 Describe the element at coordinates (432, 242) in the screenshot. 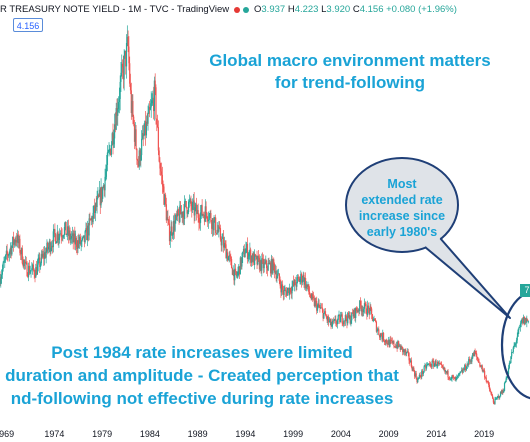

I see `callout-tail-join` at that location.